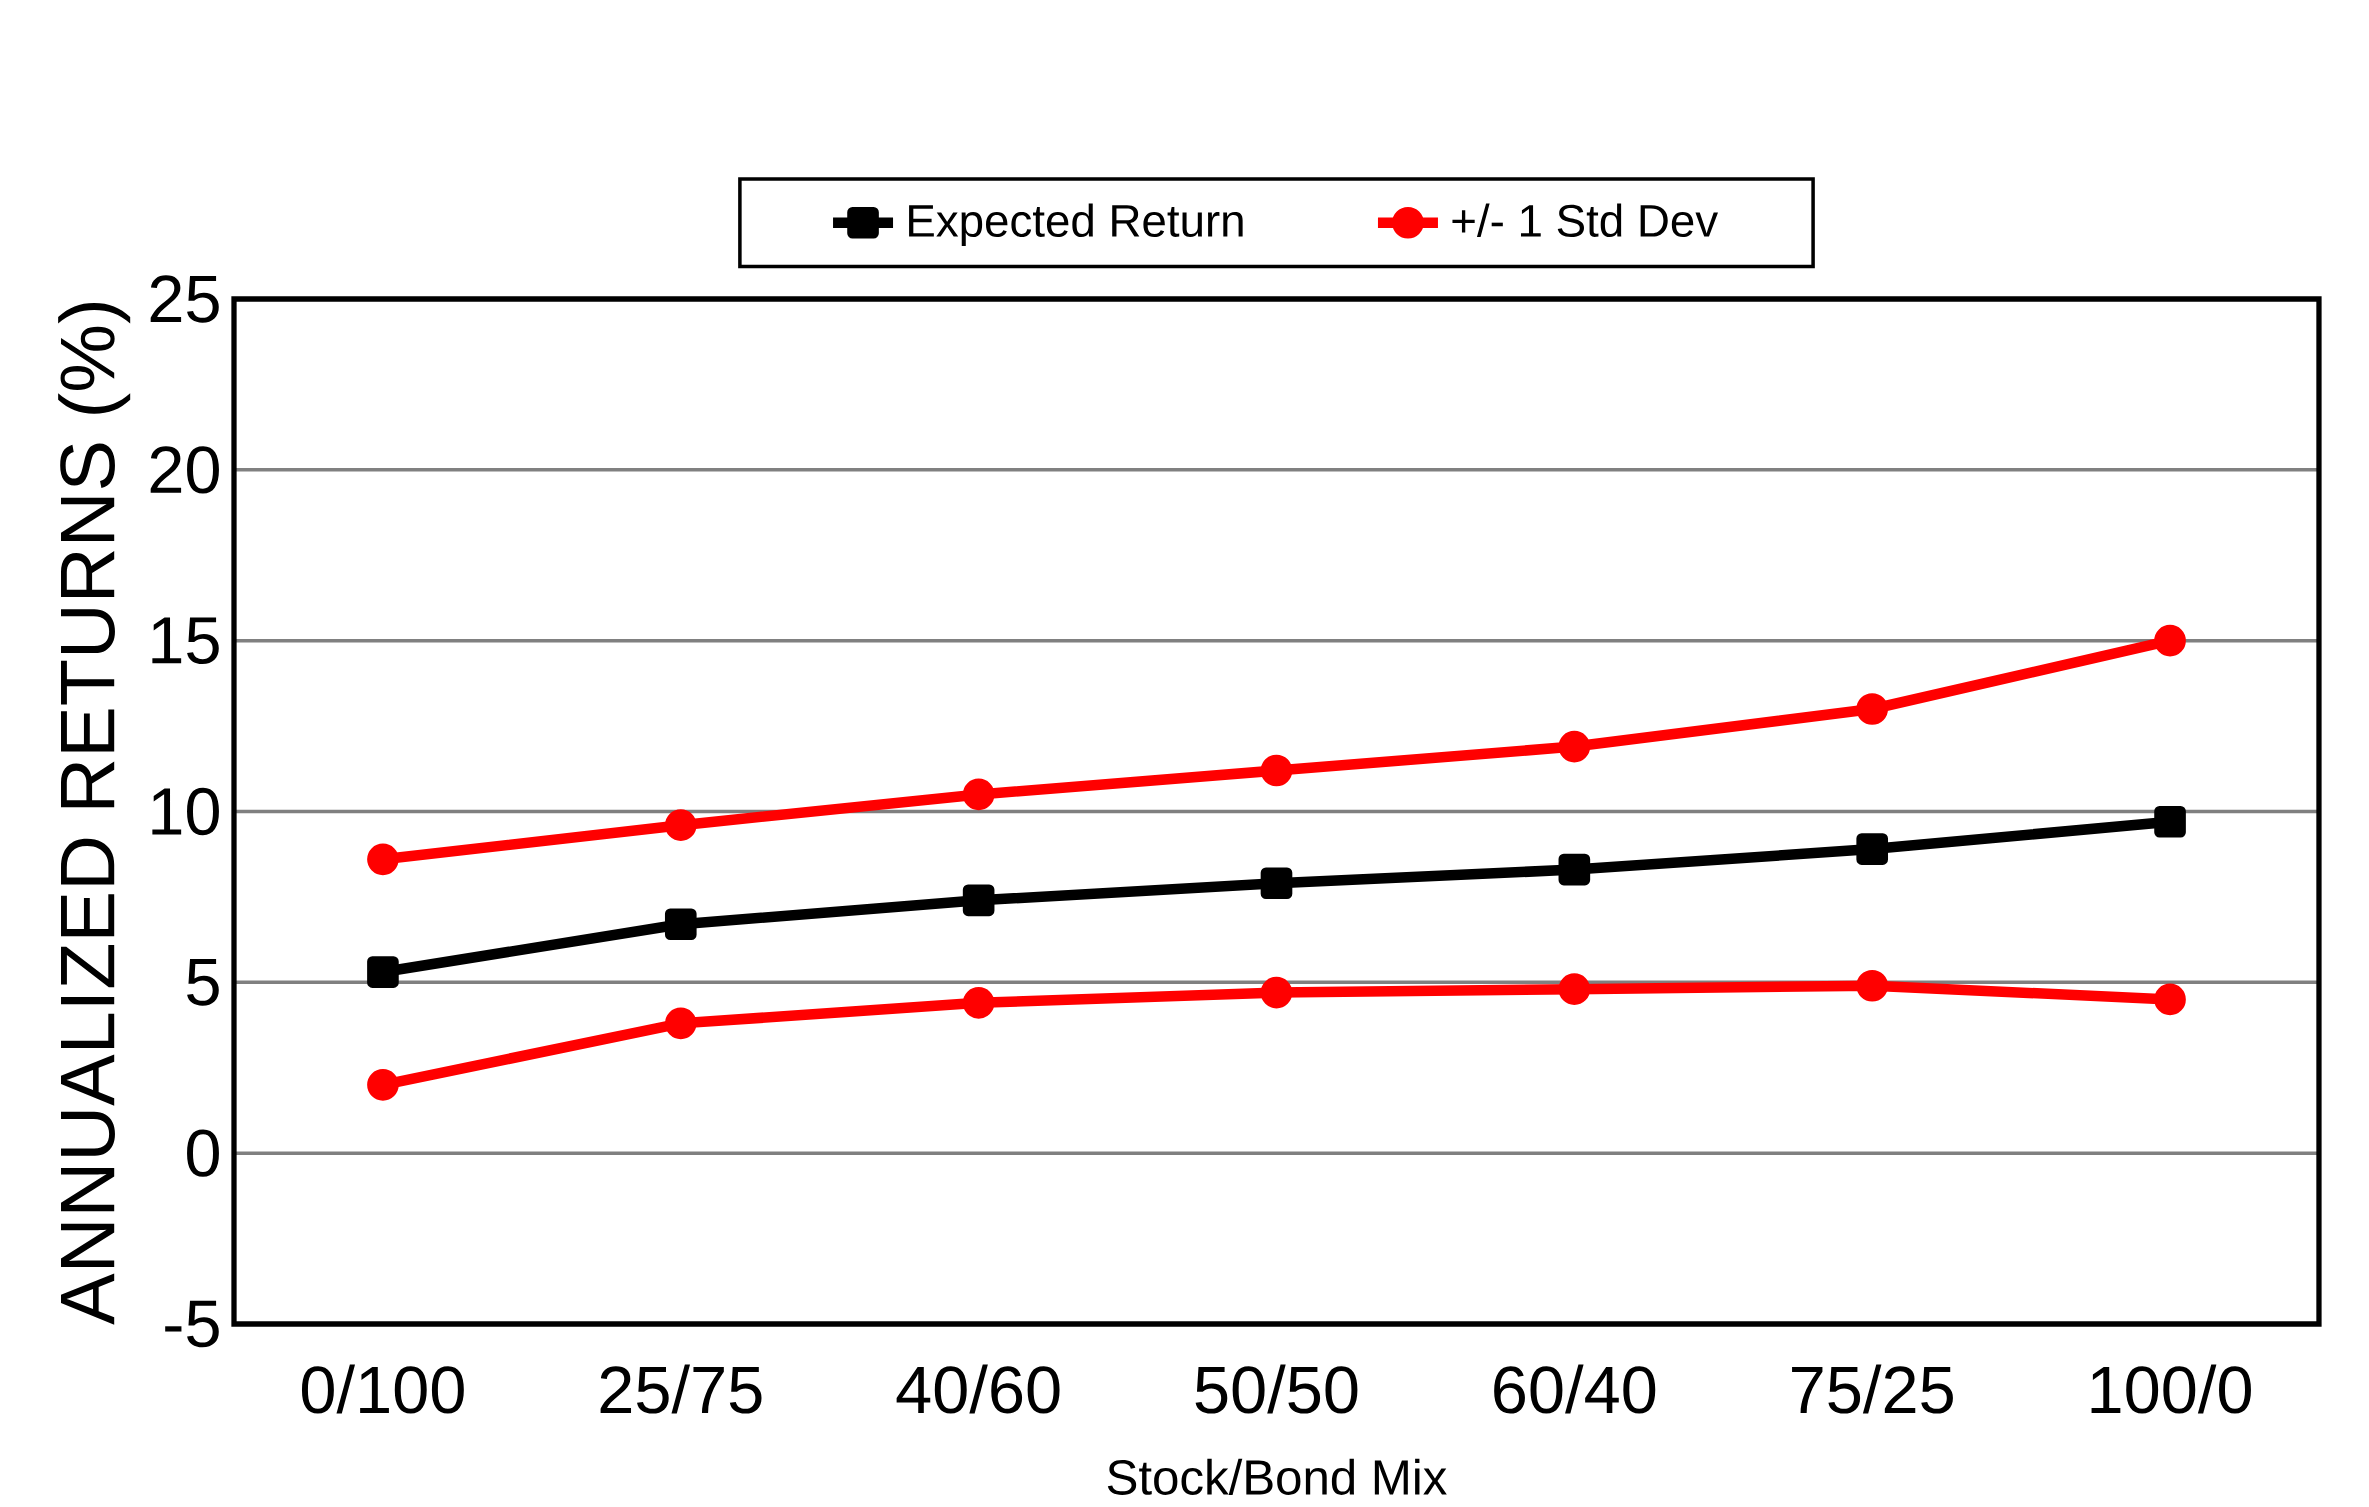 The image size is (2369, 1507). I want to click on y-axis-title: ANNUALIZED RETURNS (%), so click(94, 814).